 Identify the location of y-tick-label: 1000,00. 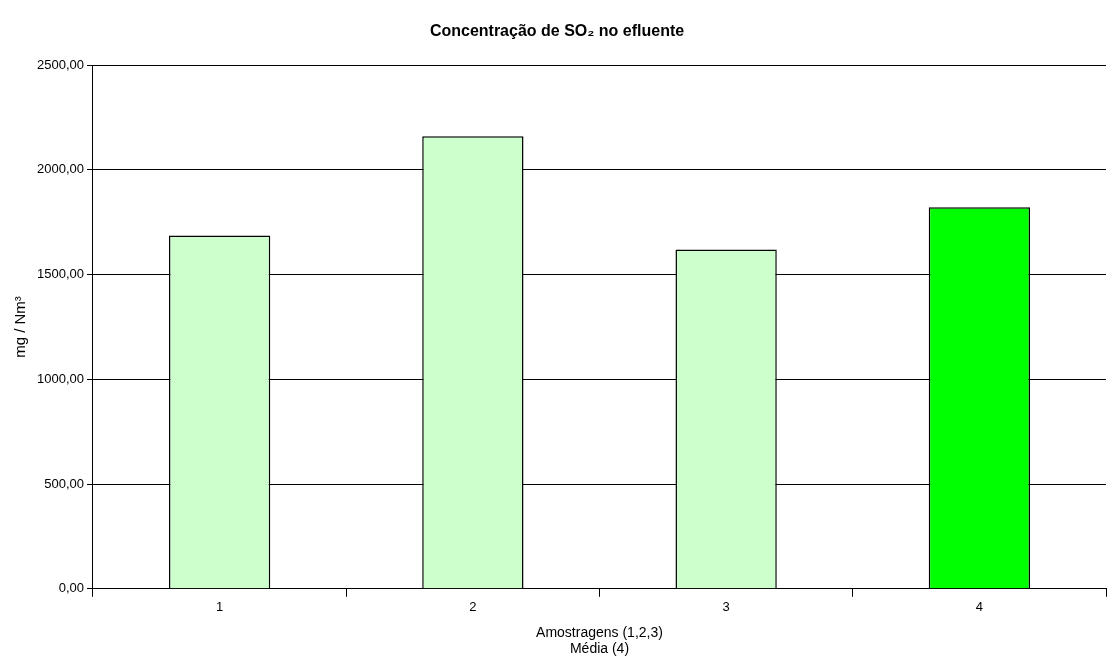
(60, 378).